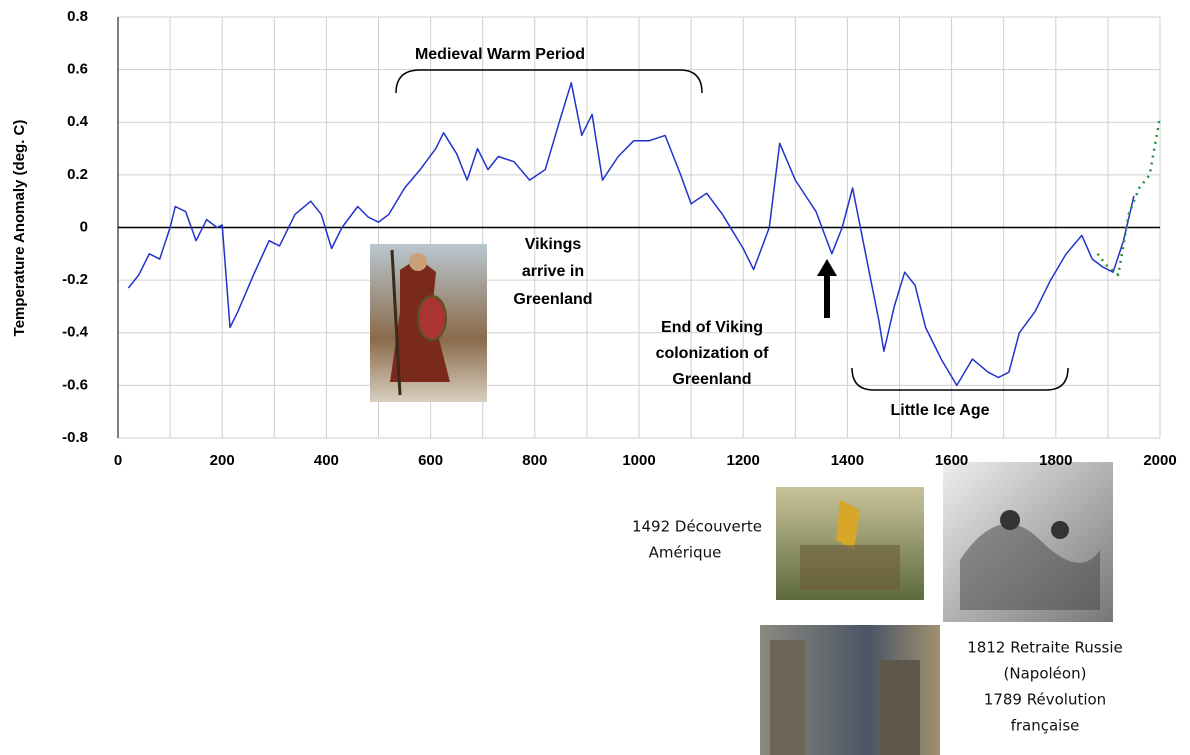  What do you see at coordinates (84, 226) in the screenshot?
I see `y-tick-label: 0` at bounding box center [84, 226].